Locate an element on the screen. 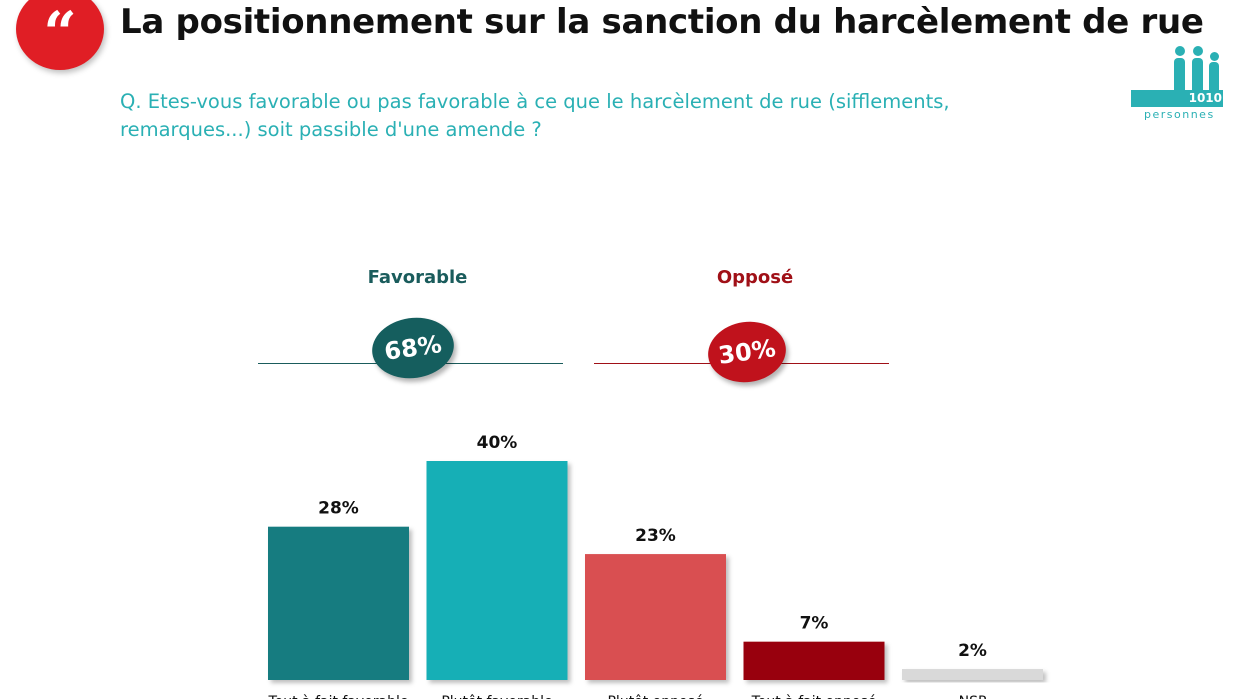 The image size is (1240, 699). quote-icon: “ is located at coordinates (60, 35).